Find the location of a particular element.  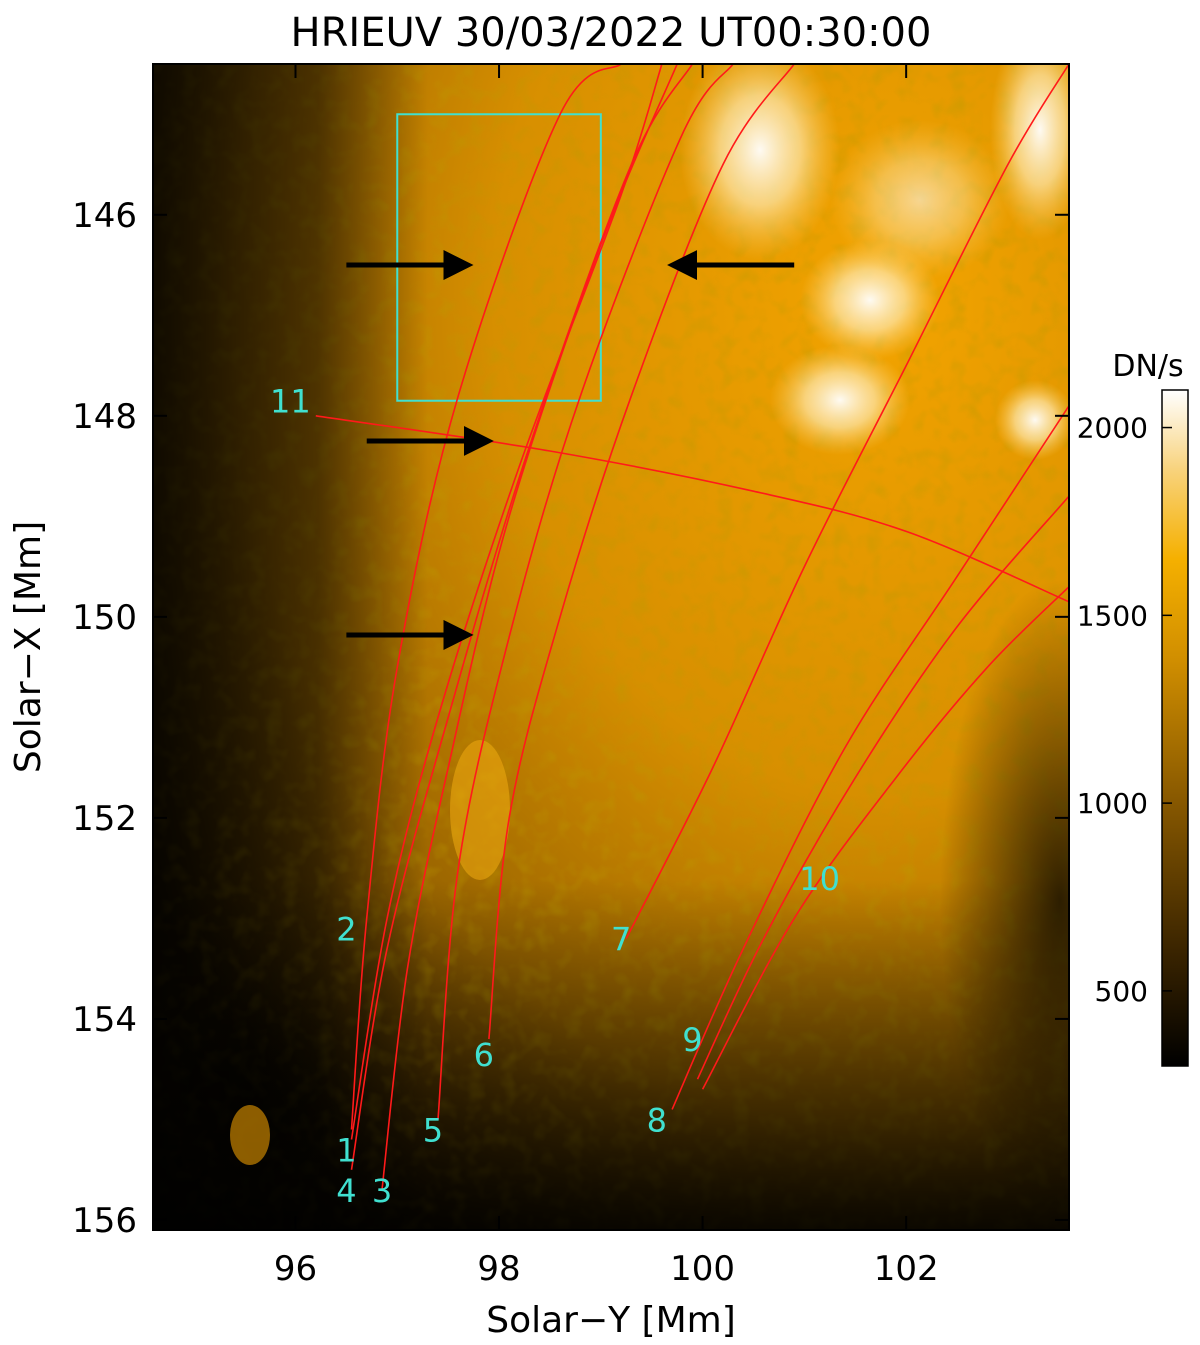

colorbar-ticks: 500 1000 1500 2000 is located at coordinates (1124, 710).